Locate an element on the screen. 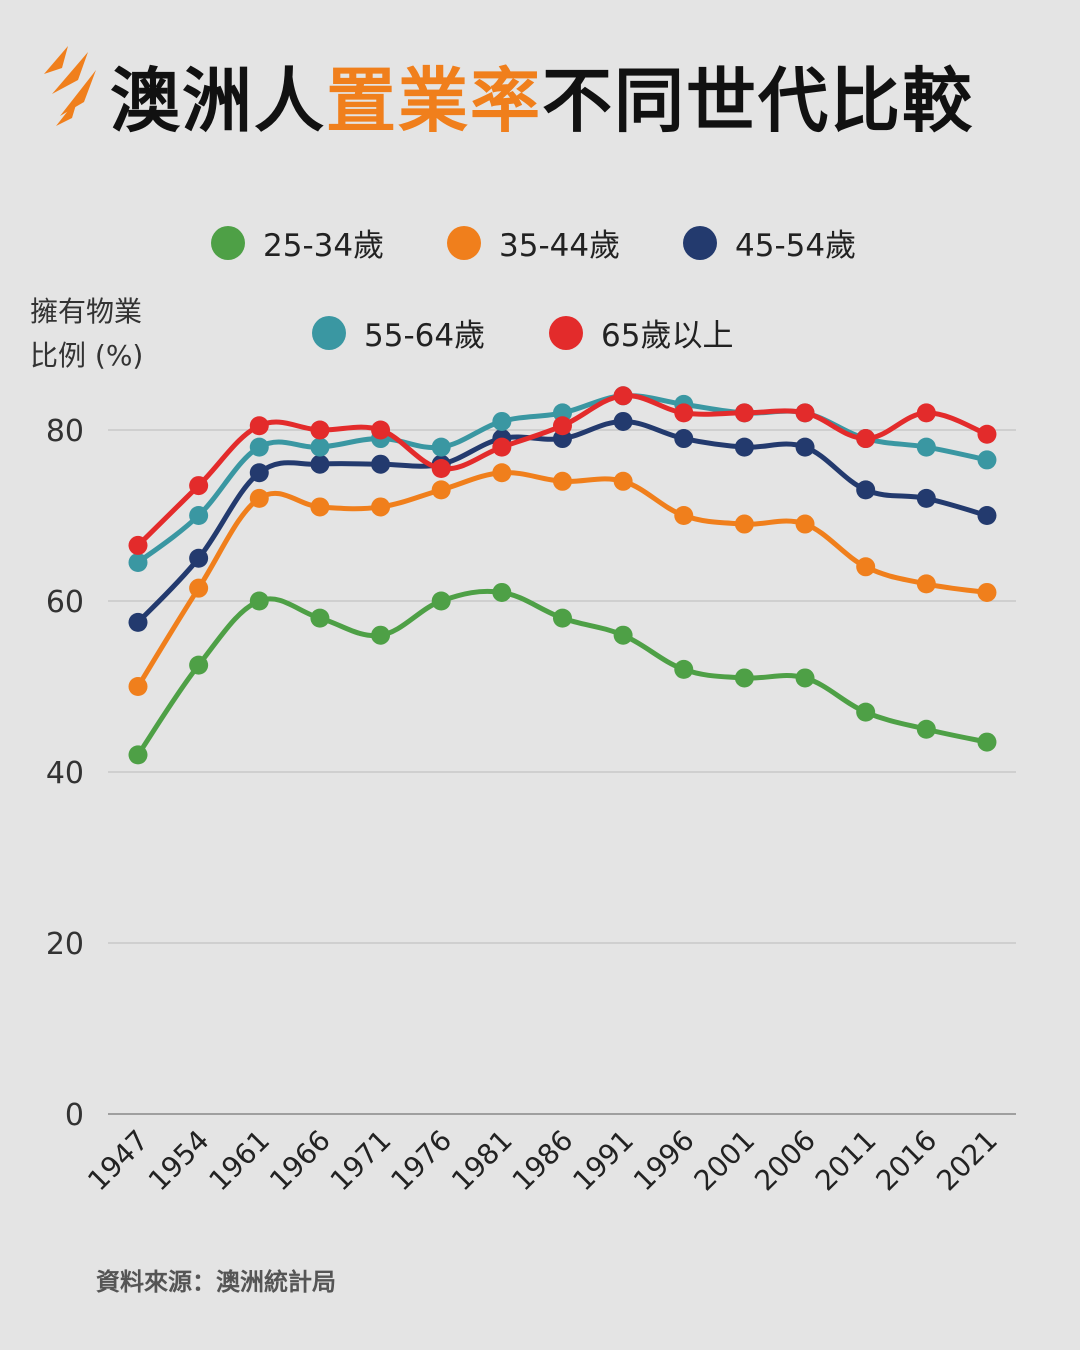  legend-label: 45-54歲 is located at coordinates (796, 246).